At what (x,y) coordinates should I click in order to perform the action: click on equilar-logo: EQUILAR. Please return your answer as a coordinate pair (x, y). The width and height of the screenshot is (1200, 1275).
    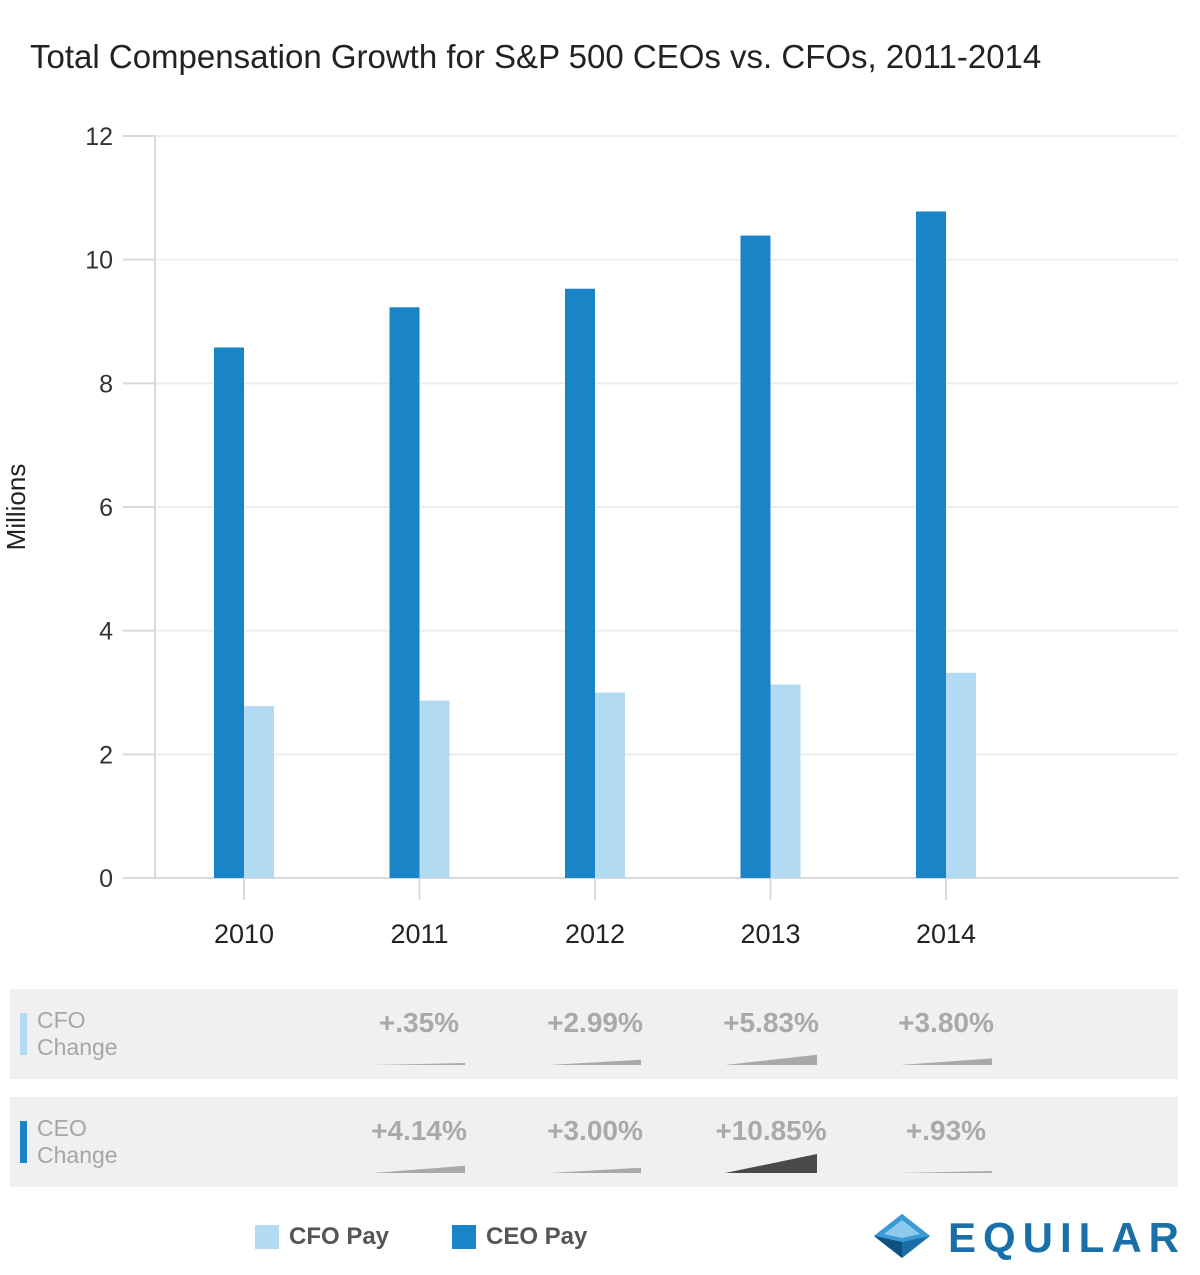
    Looking at the image, I should click on (1025, 1237).